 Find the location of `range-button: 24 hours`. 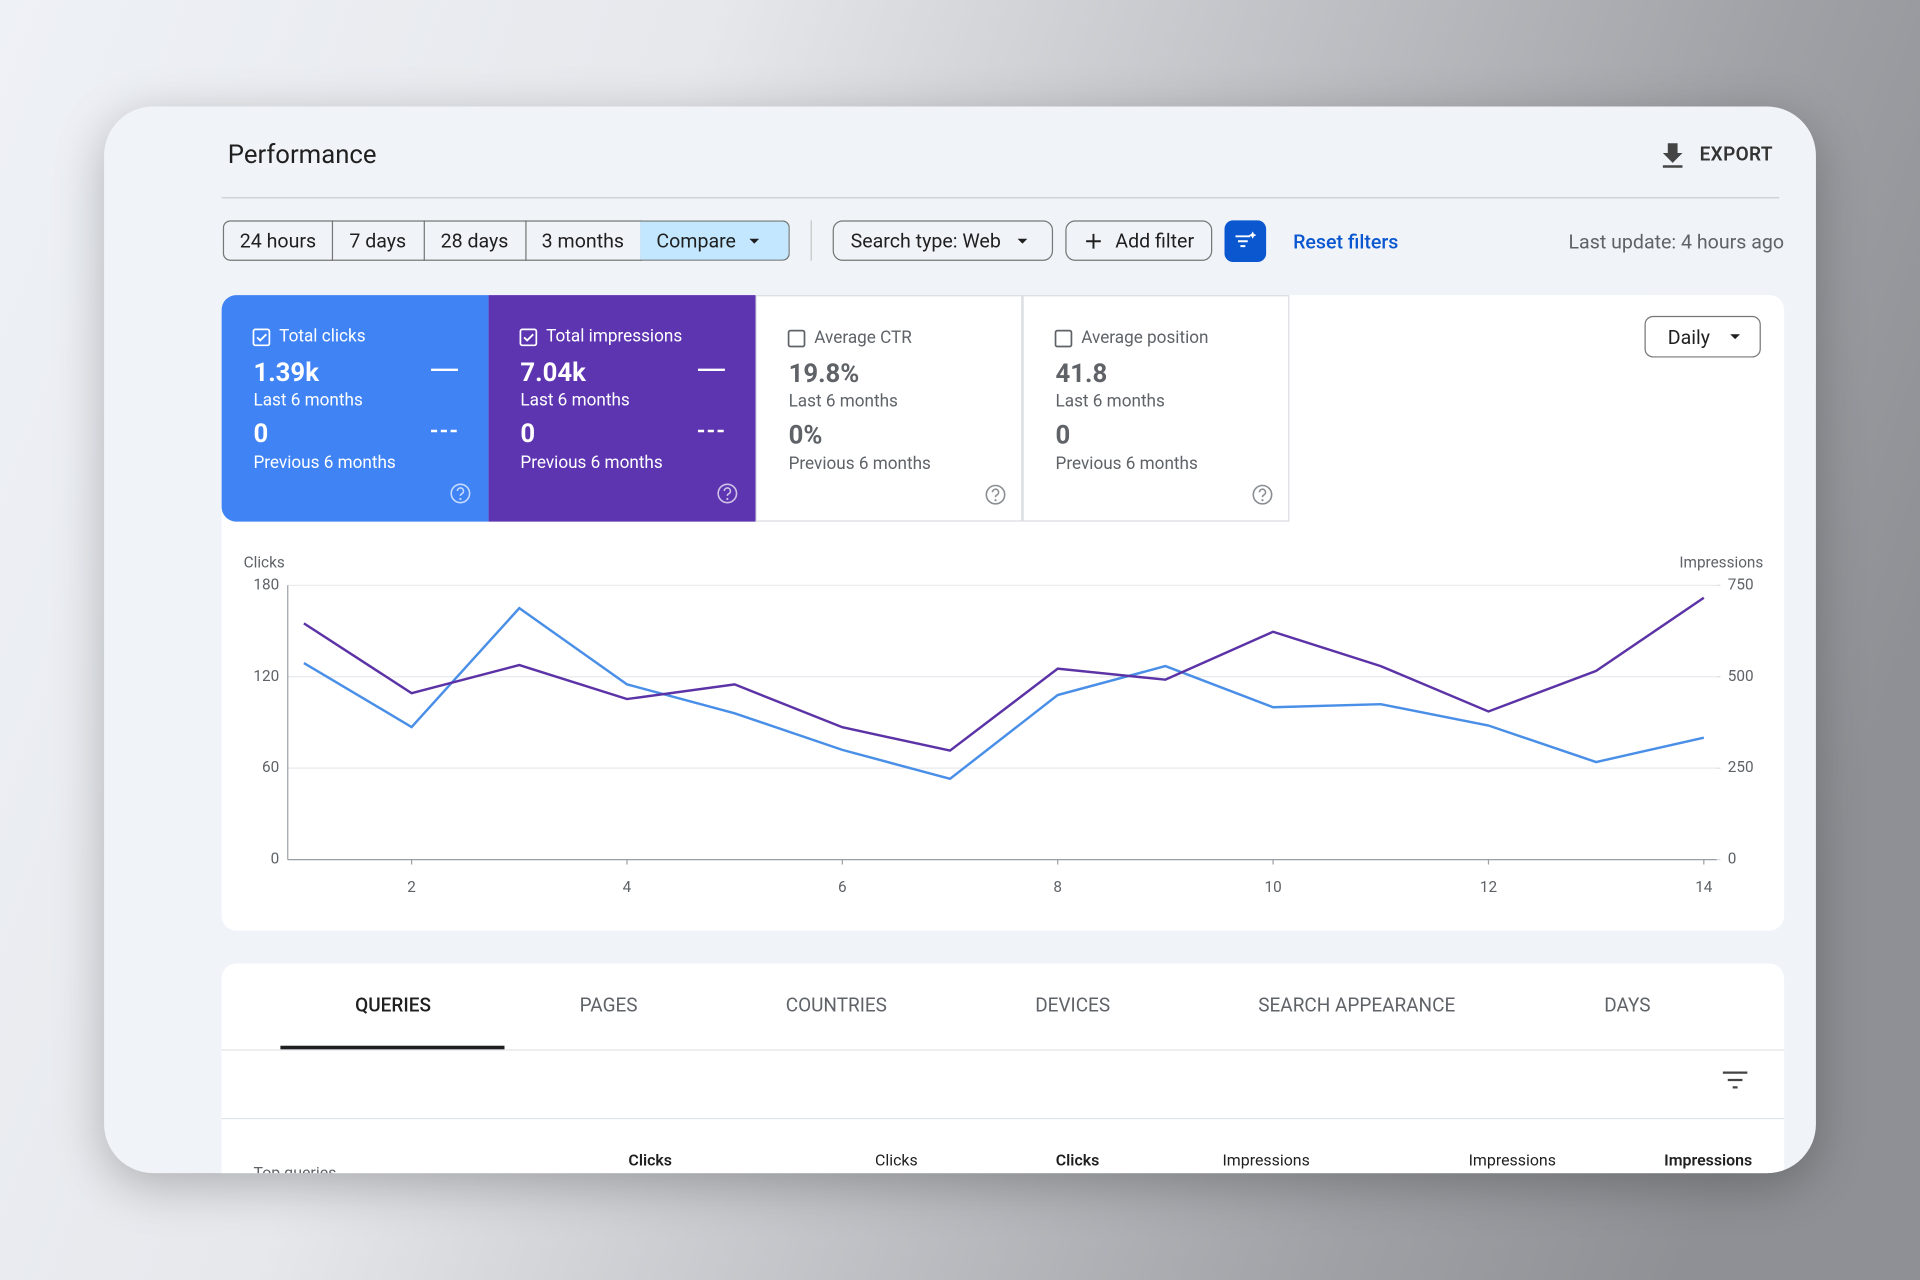

range-button: 24 hours is located at coordinates (278, 240).